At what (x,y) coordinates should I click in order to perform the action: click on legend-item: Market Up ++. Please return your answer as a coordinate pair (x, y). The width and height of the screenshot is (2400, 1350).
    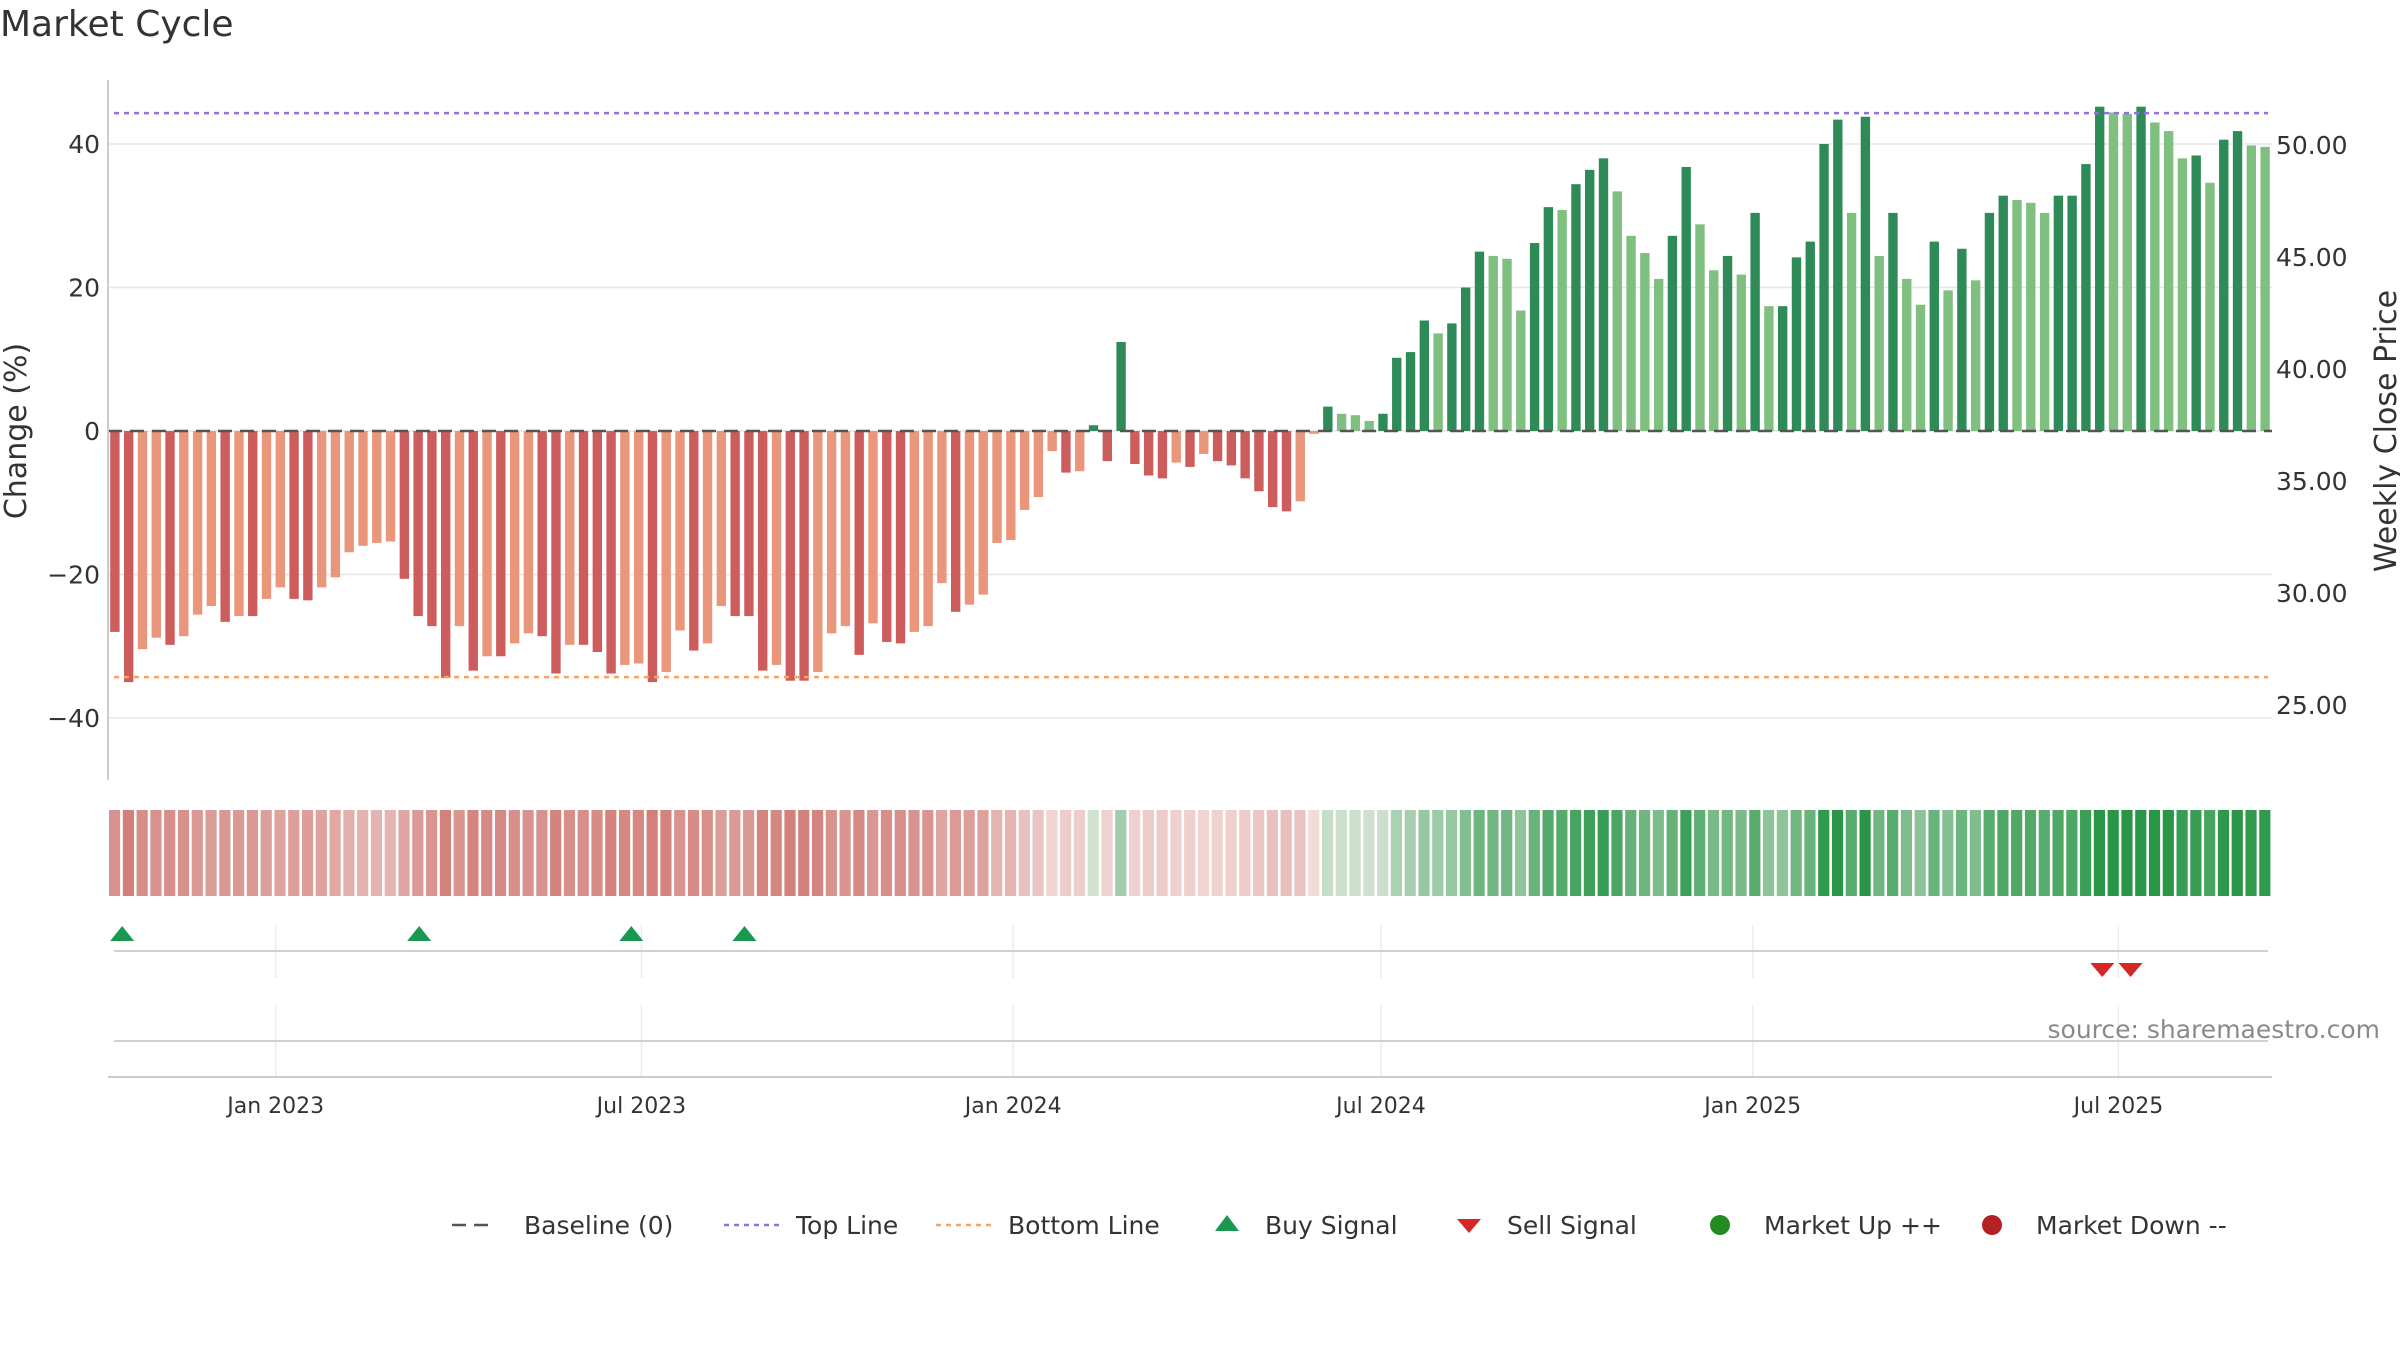
    Looking at the image, I should click on (1826, 1225).